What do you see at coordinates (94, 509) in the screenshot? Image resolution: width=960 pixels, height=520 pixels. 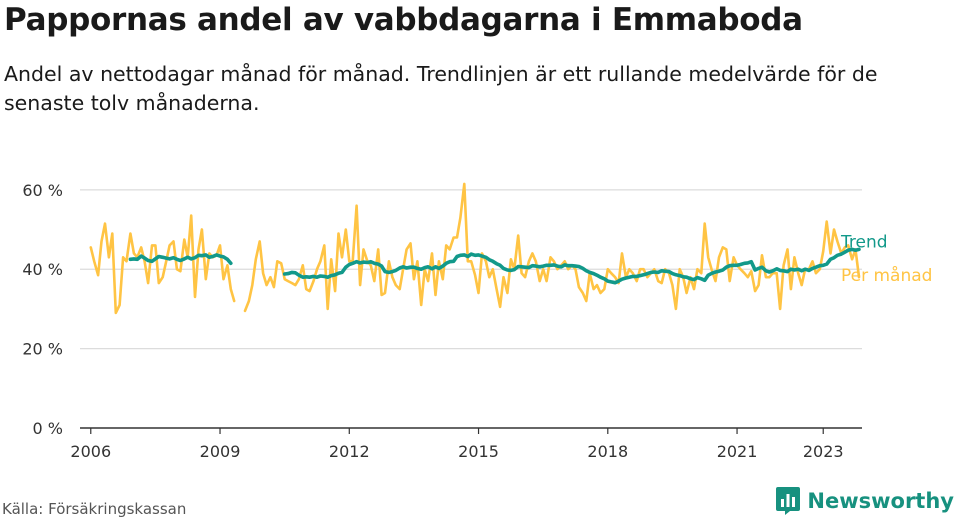 I see `source-note: Källa: Försäkringskassan` at bounding box center [94, 509].